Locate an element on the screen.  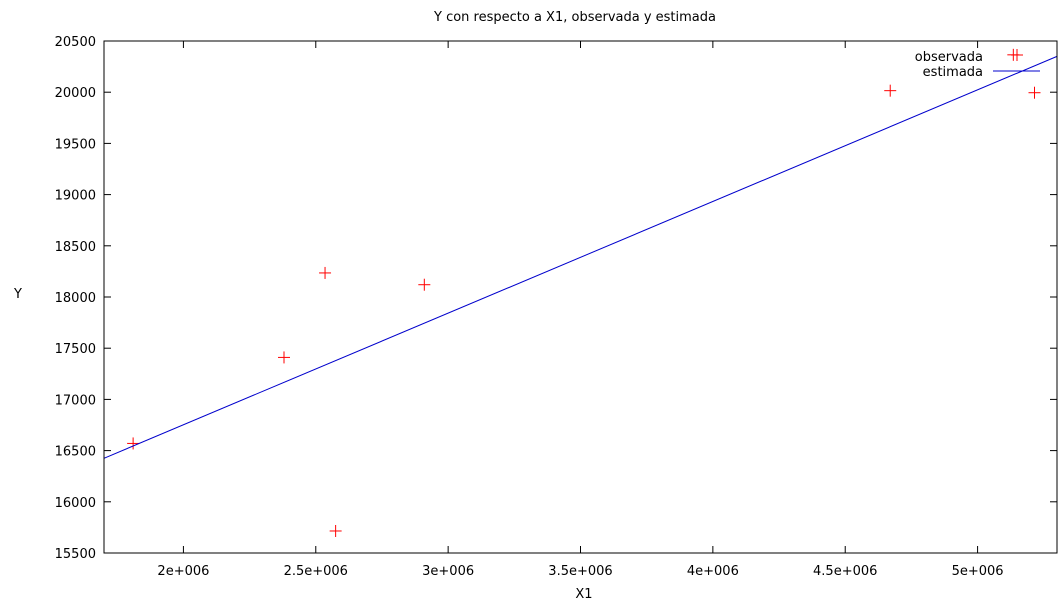
y-tick-label: 16000 is located at coordinates (75, 503).